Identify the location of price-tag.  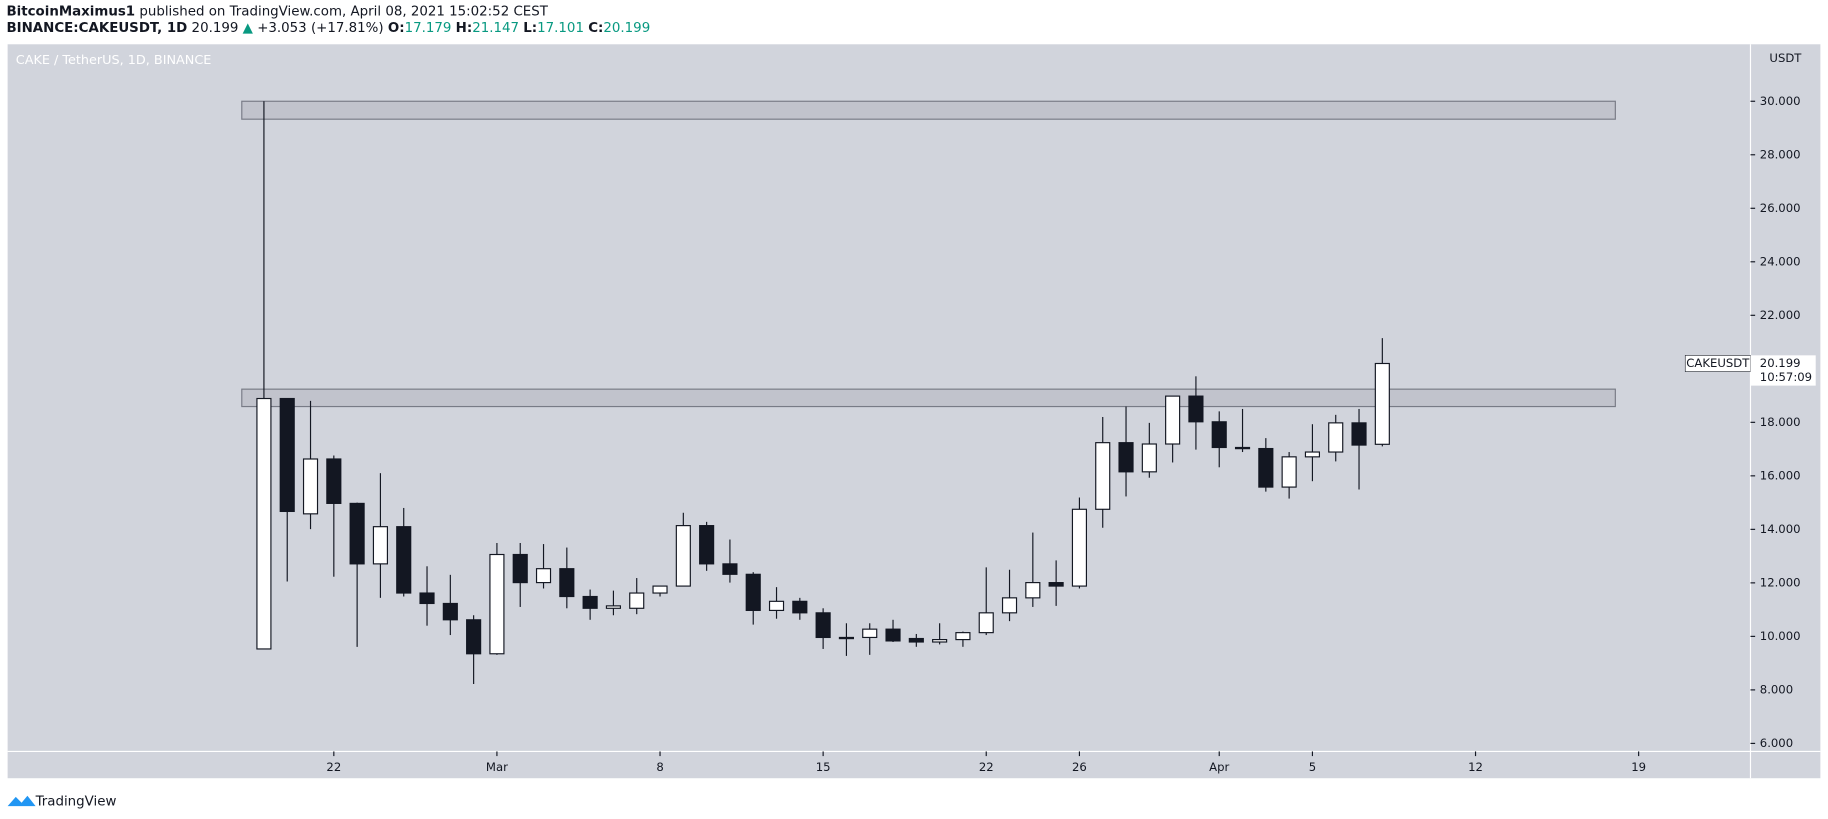
(1783, 370).